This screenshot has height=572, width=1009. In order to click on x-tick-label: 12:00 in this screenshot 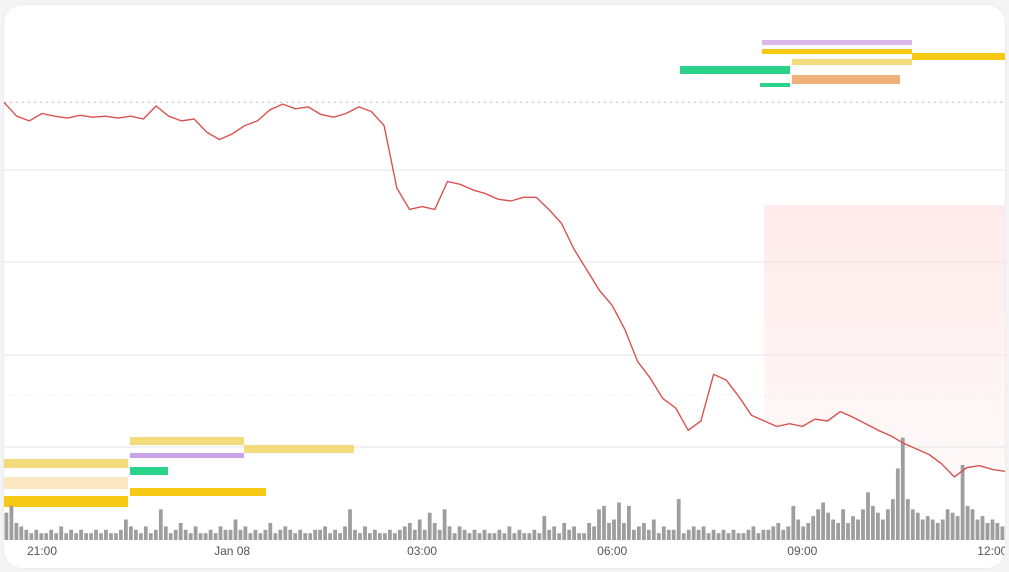, I will do `click(991, 551)`.